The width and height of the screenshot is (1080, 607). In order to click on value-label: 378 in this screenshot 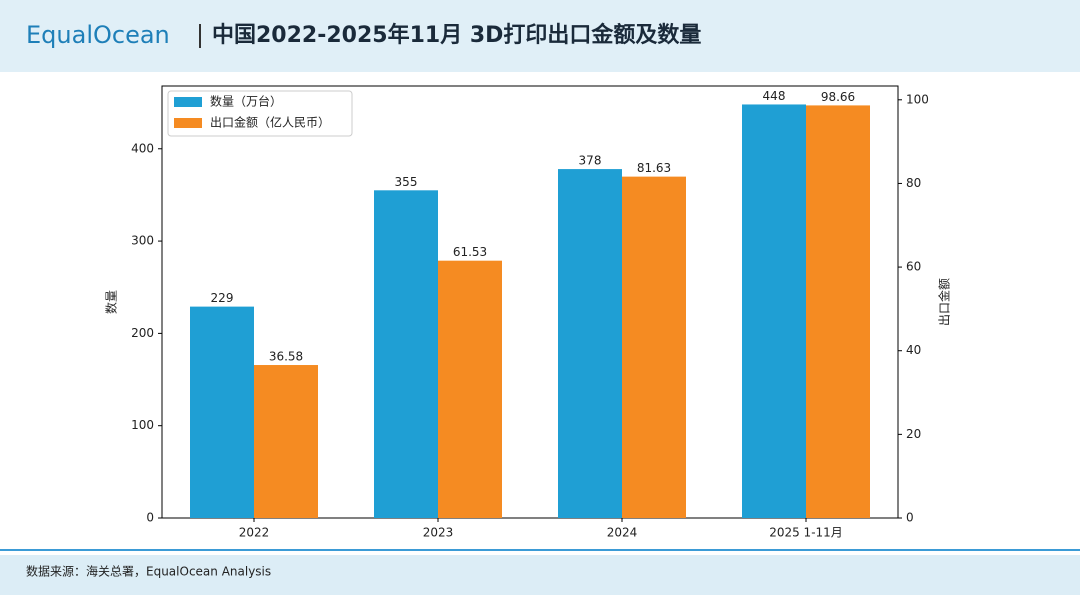, I will do `click(590, 161)`.